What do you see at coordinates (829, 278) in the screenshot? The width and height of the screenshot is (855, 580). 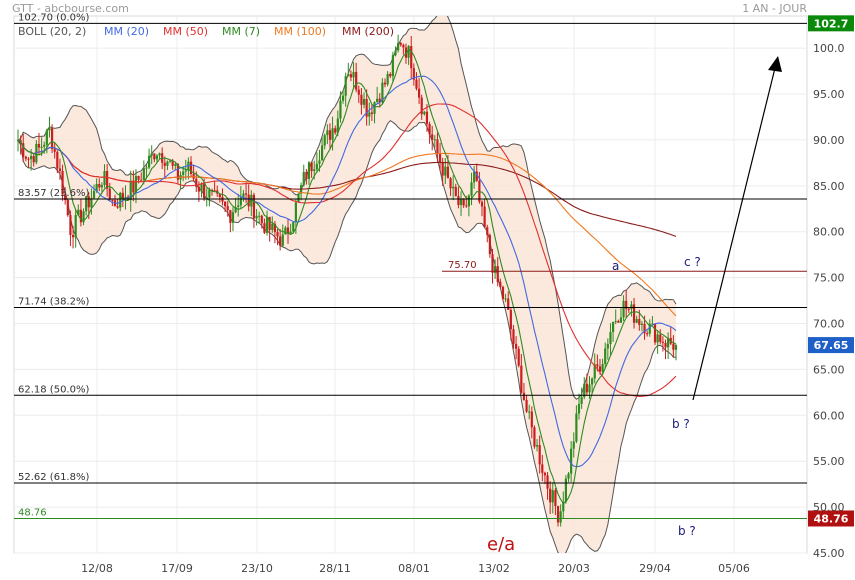 I see `y-tick-label: 75.00` at bounding box center [829, 278].